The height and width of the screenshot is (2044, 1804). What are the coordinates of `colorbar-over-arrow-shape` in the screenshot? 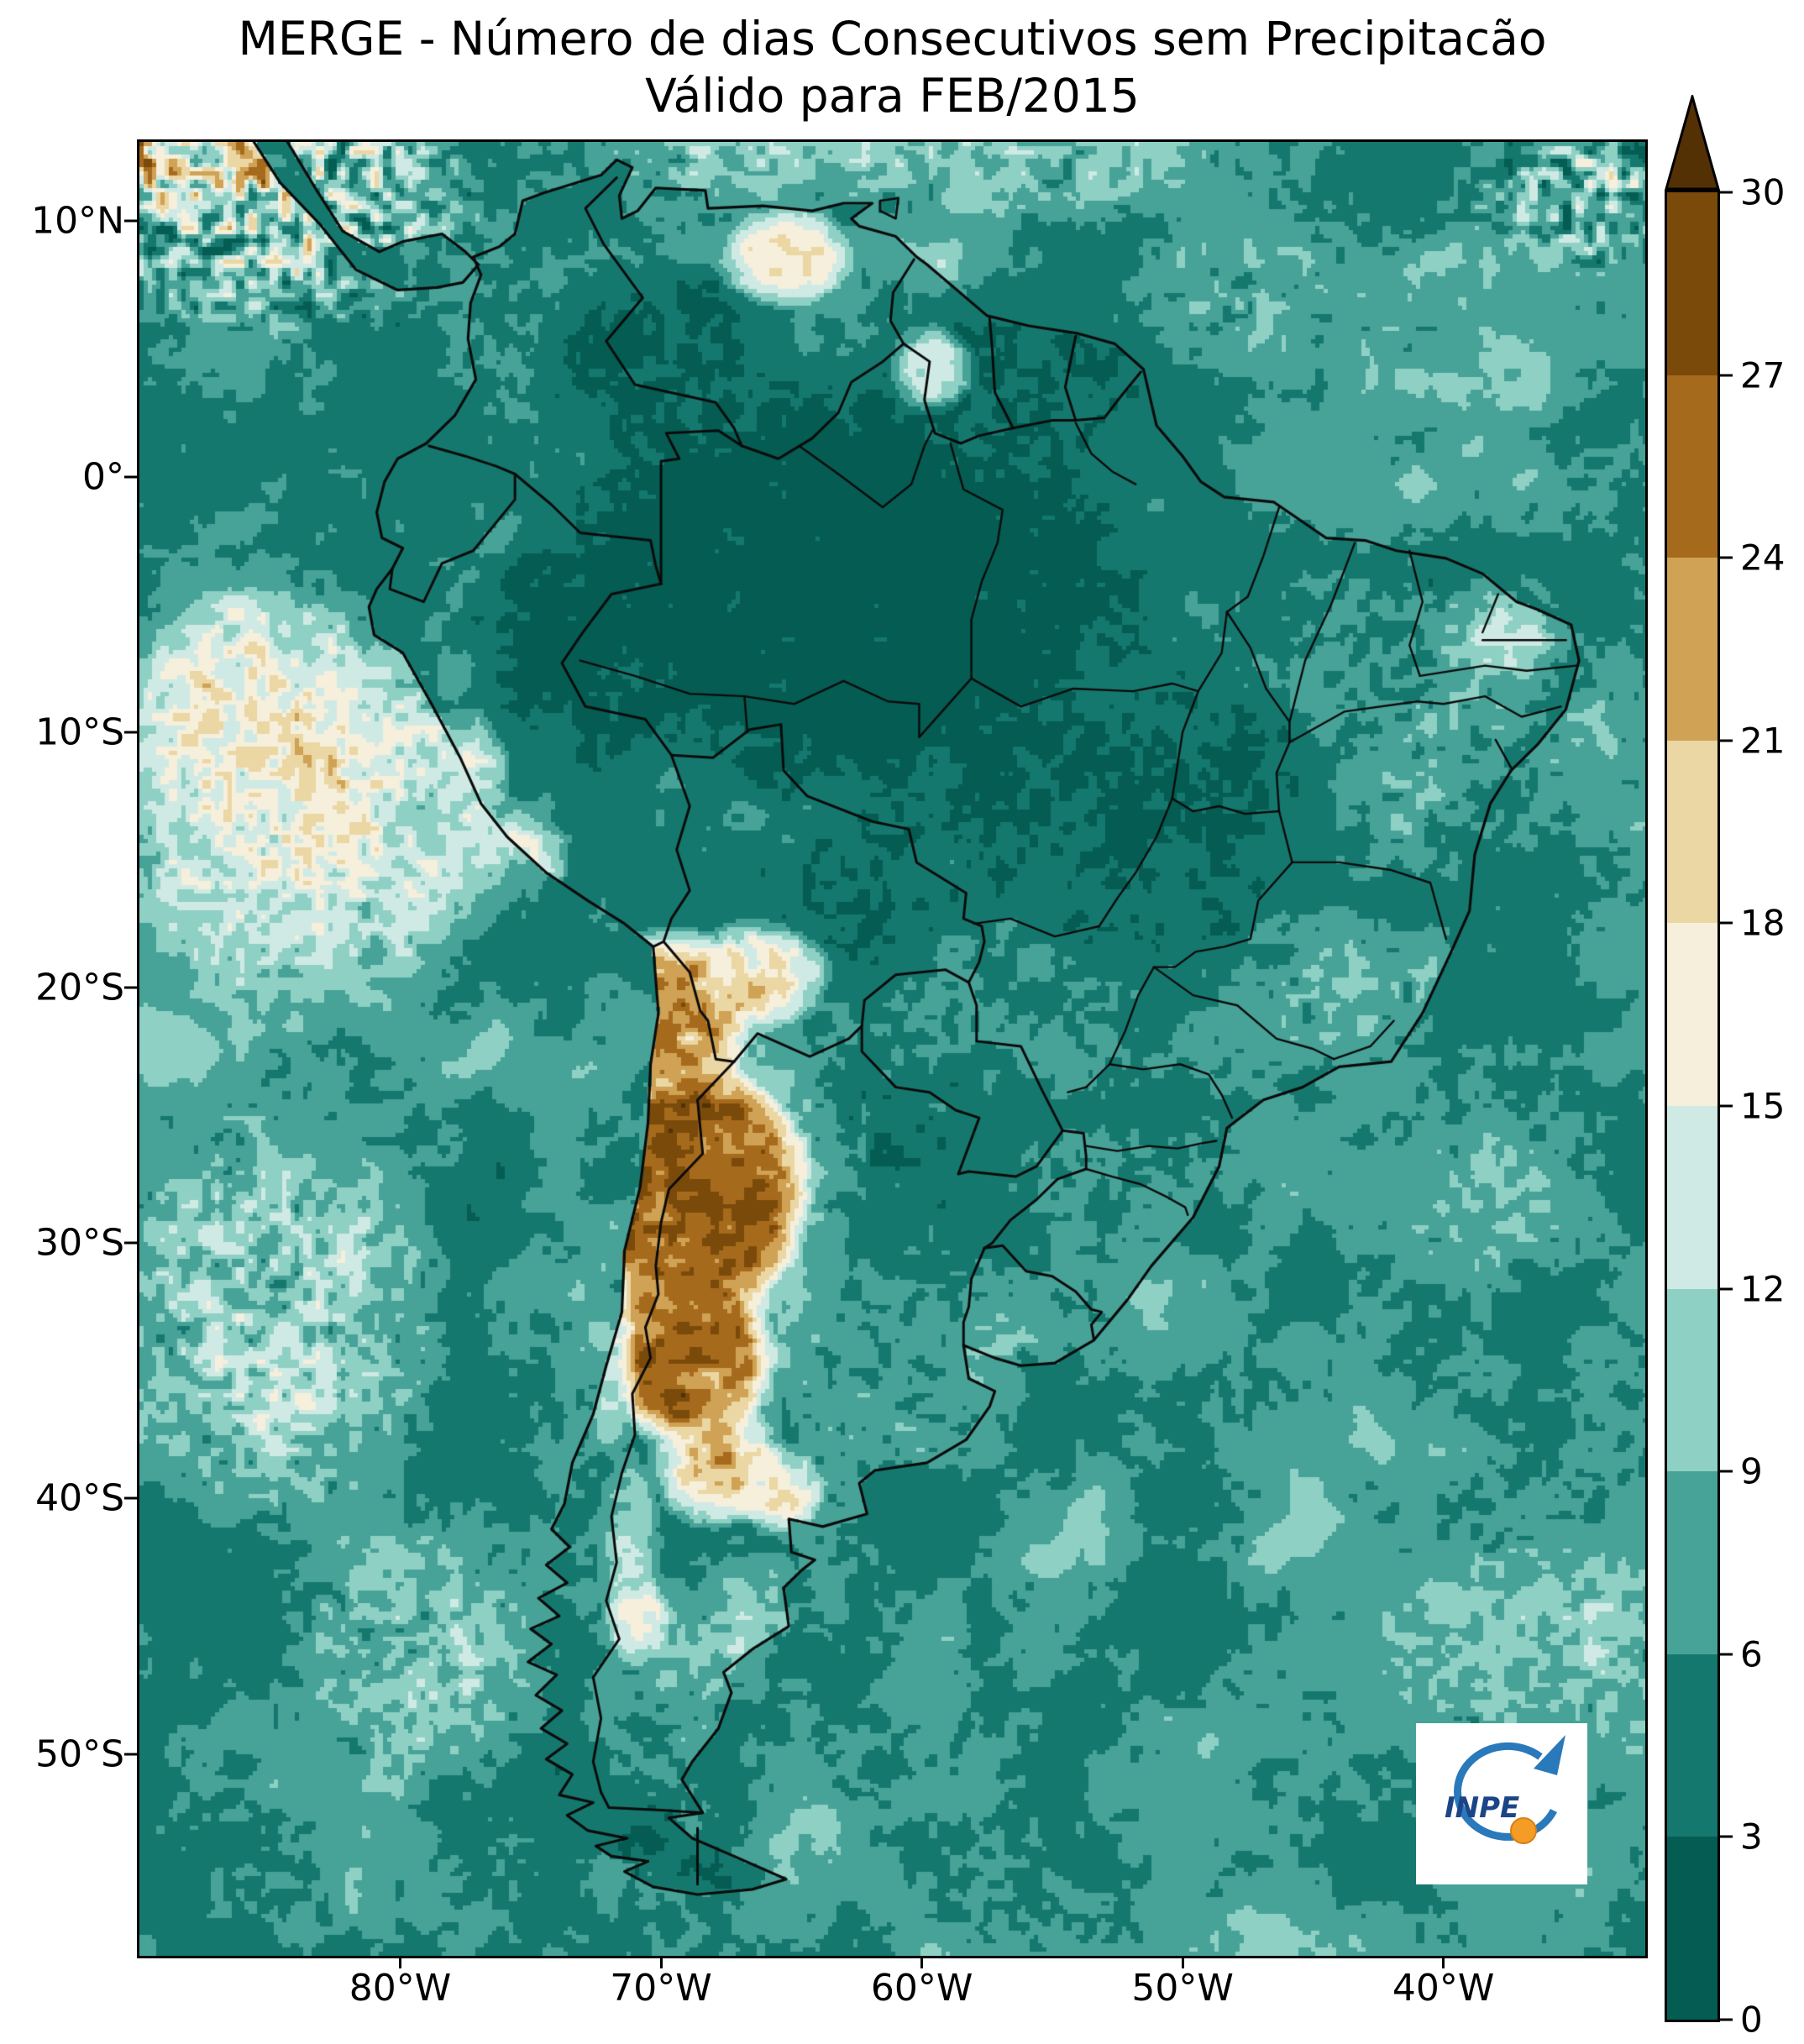 It's located at (1692, 142).